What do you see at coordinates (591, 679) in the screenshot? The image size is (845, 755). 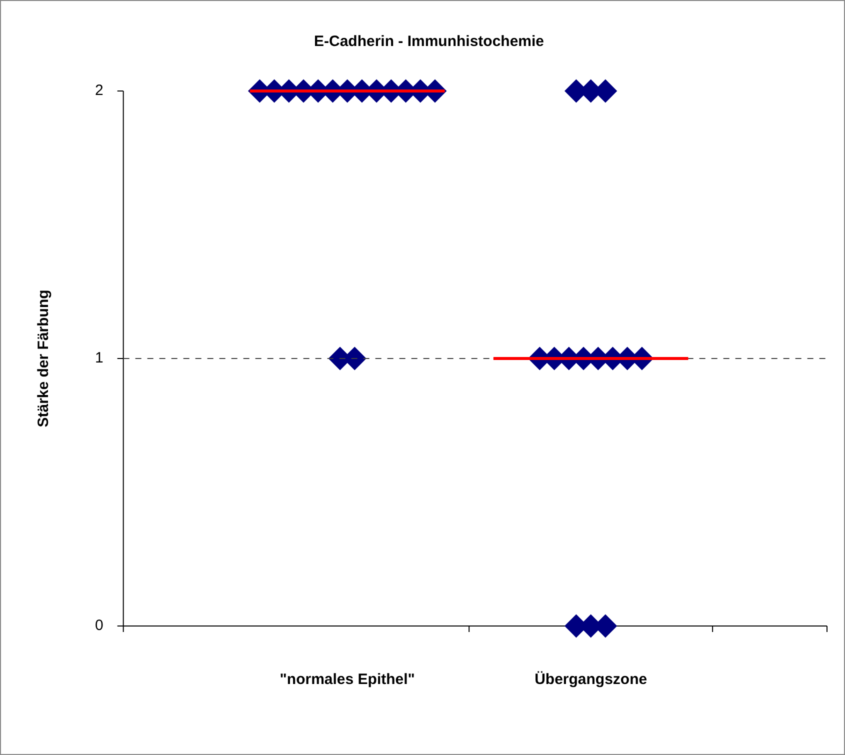 I see `x-tick-label: Übergangszone` at bounding box center [591, 679].